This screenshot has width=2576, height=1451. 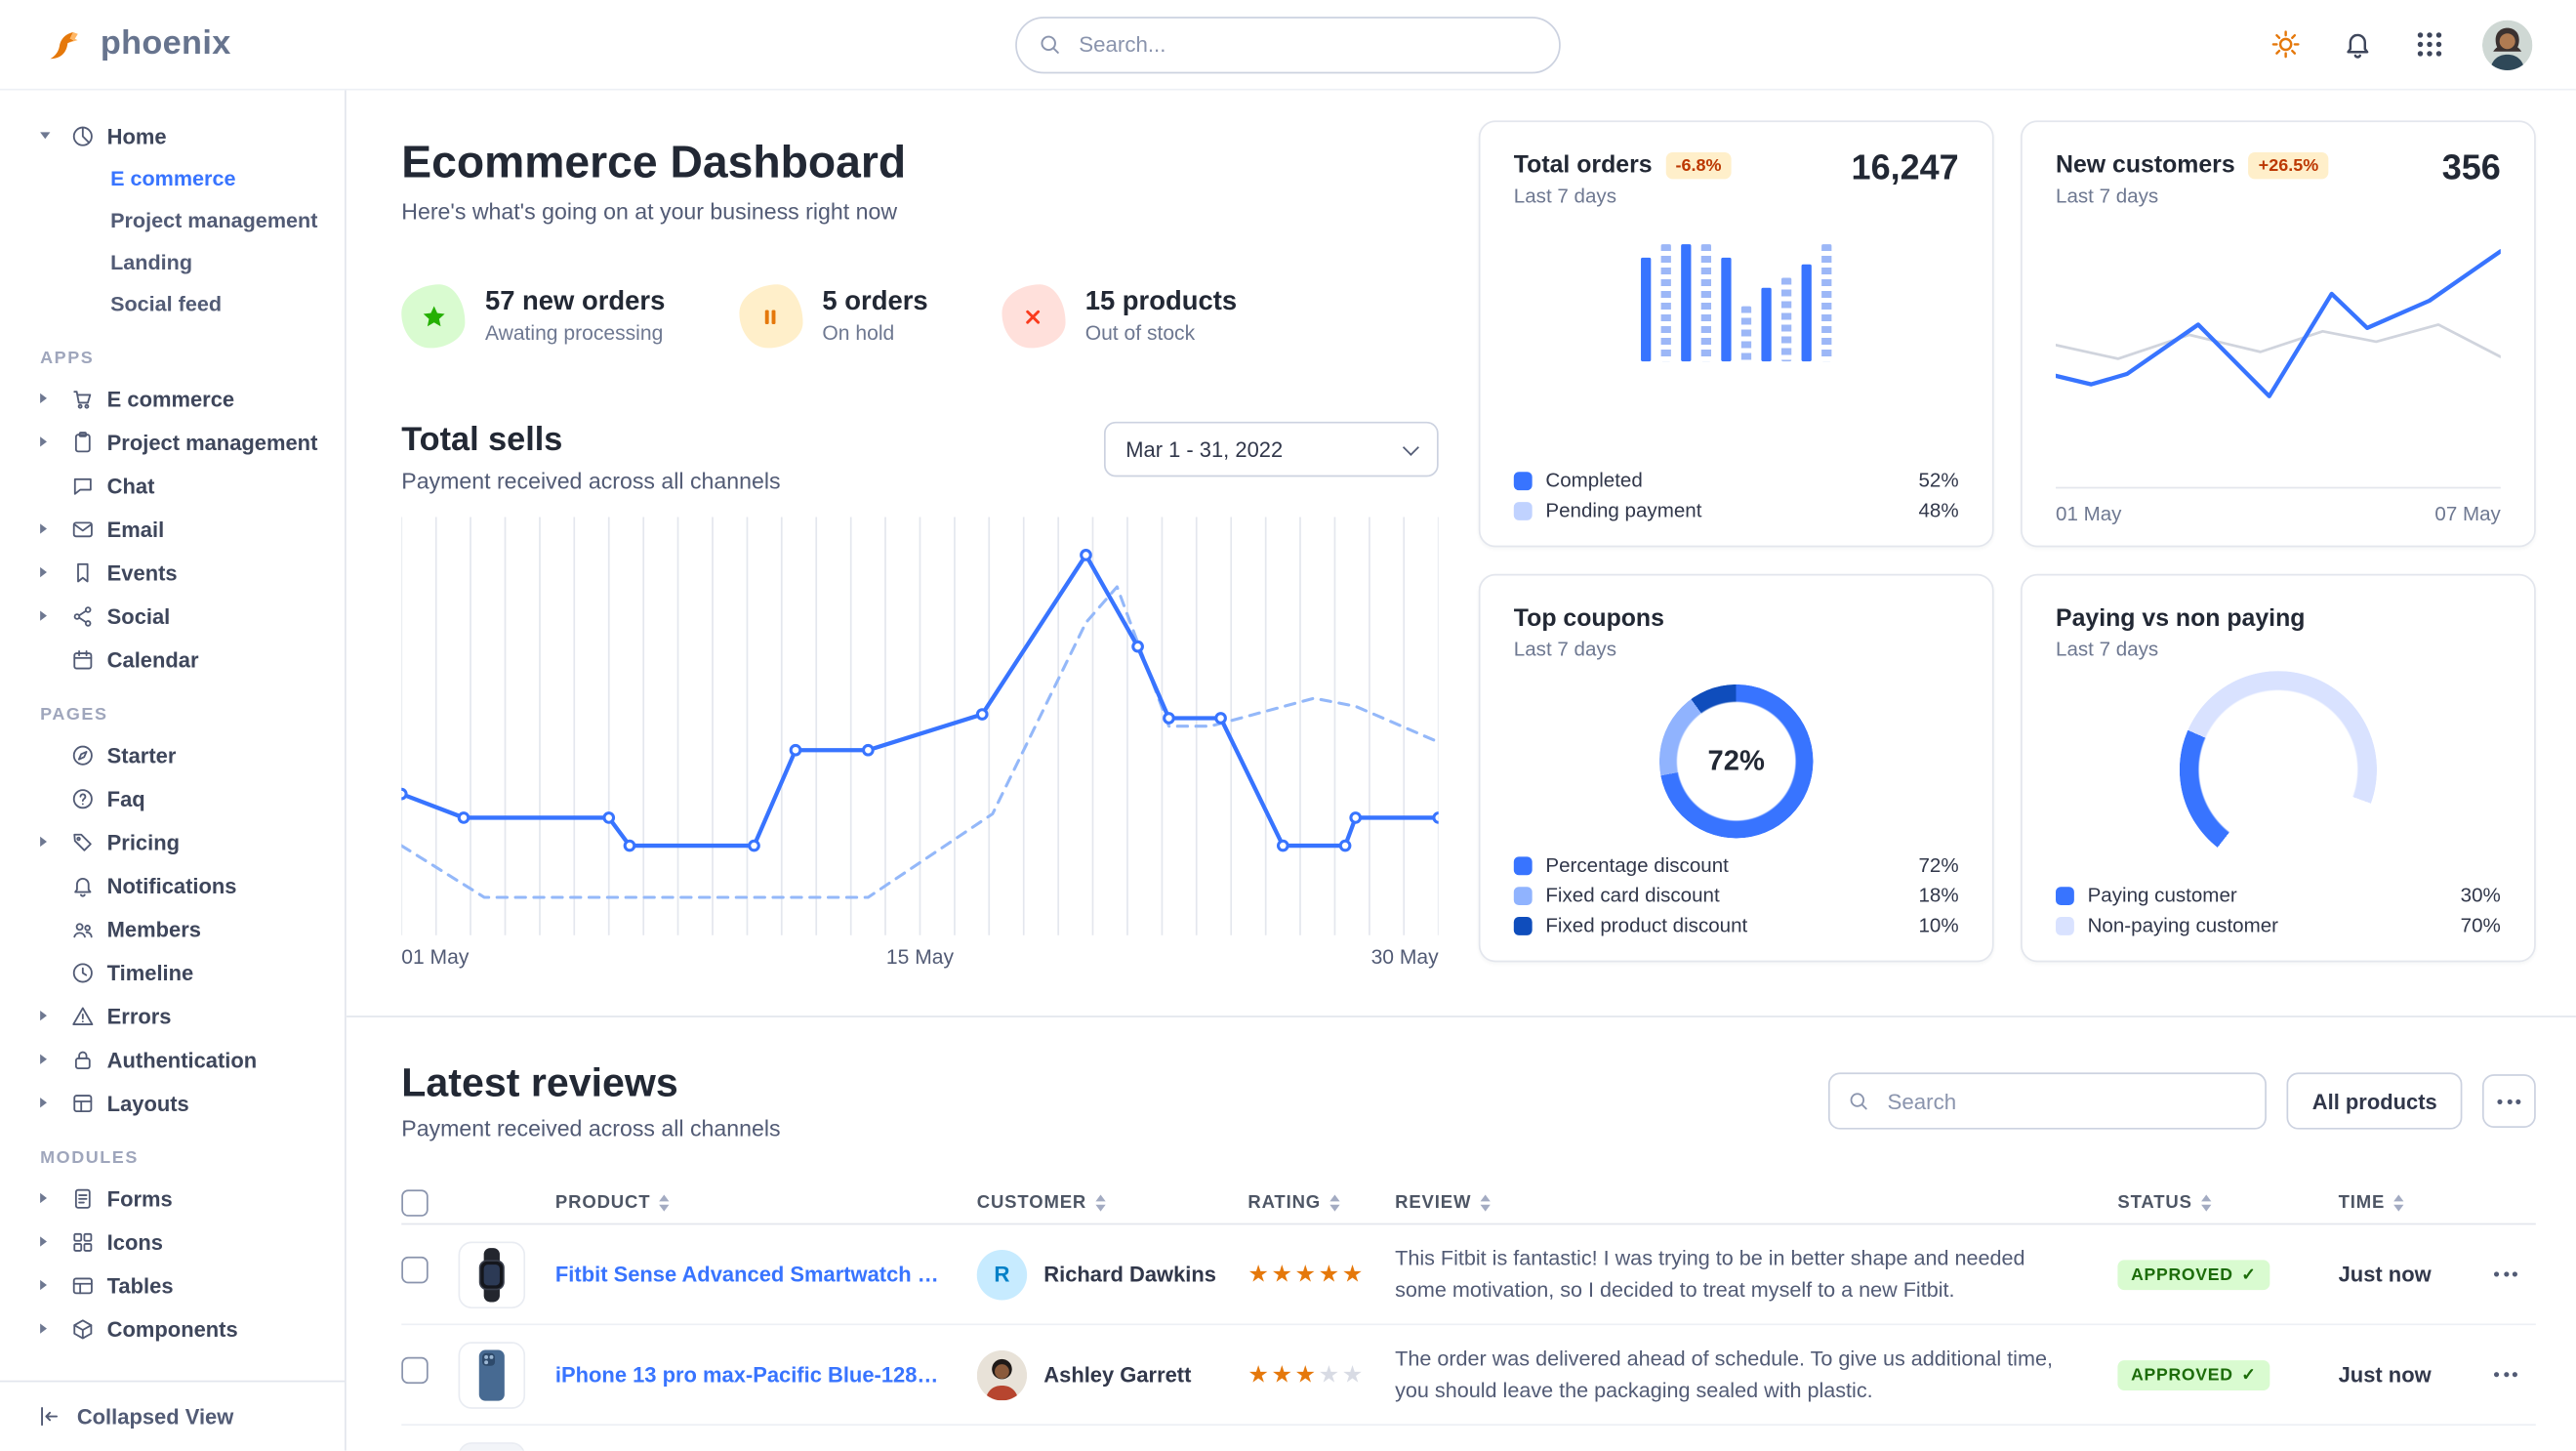 I want to click on column-header-rating: RATING, so click(x=1321, y=1202).